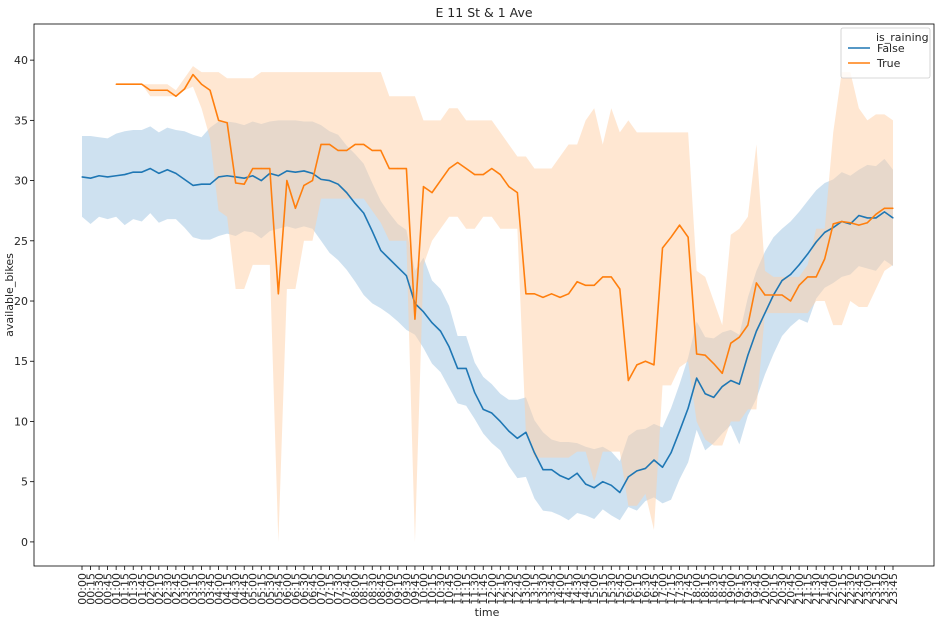  I want to click on y-tick-label: 35, so click(21, 120).